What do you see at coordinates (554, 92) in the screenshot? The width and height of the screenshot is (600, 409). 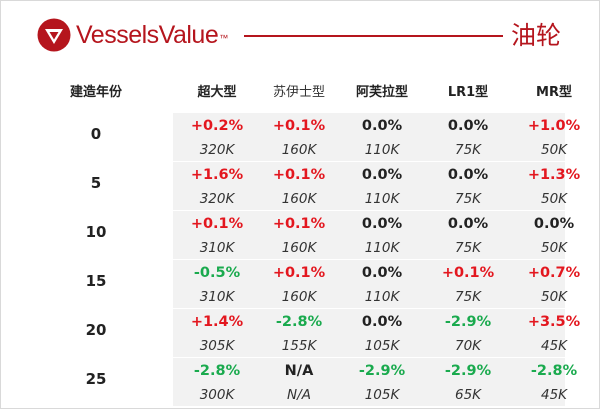 I see `column-header: MR型` at bounding box center [554, 92].